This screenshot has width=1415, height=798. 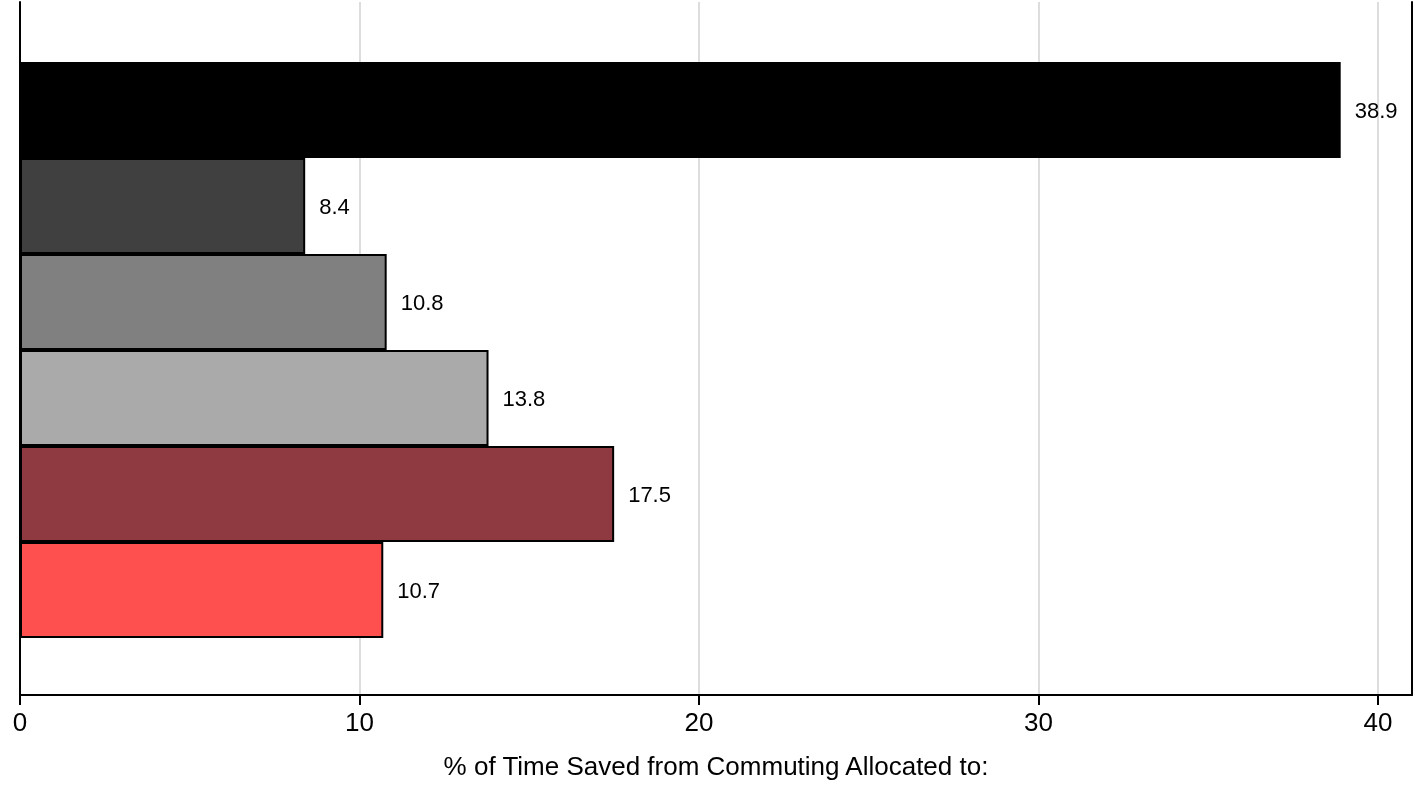 What do you see at coordinates (359, 722) in the screenshot?
I see `x-tick-label: 10` at bounding box center [359, 722].